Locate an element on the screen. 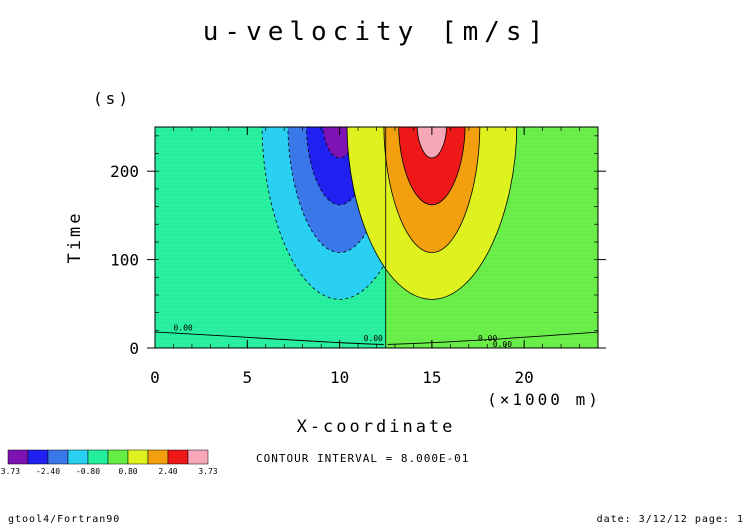 Image resolution: width=752 pixels, height=532 pixels. y-tick-label: 200 is located at coordinates (124, 171).